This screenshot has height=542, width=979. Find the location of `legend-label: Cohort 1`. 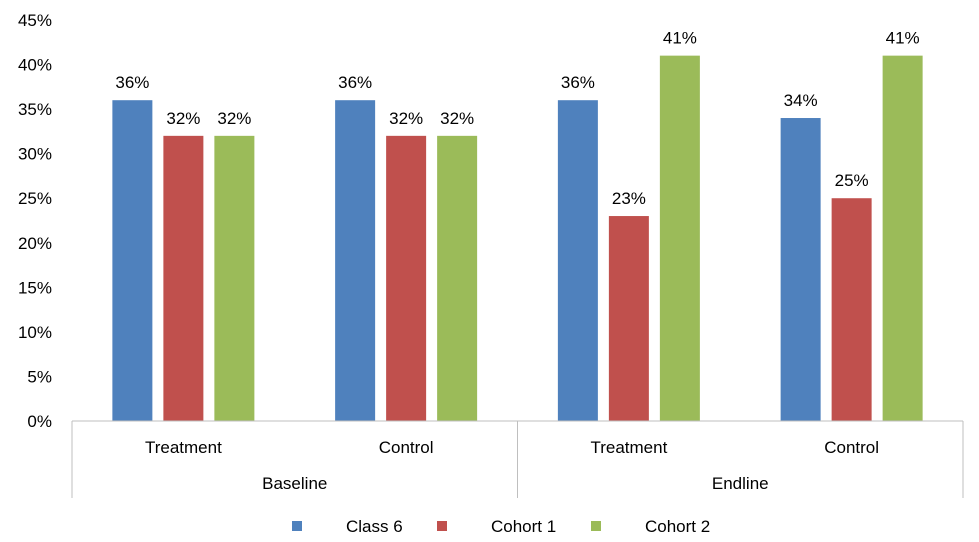

legend-label: Cohort 1 is located at coordinates (523, 526).